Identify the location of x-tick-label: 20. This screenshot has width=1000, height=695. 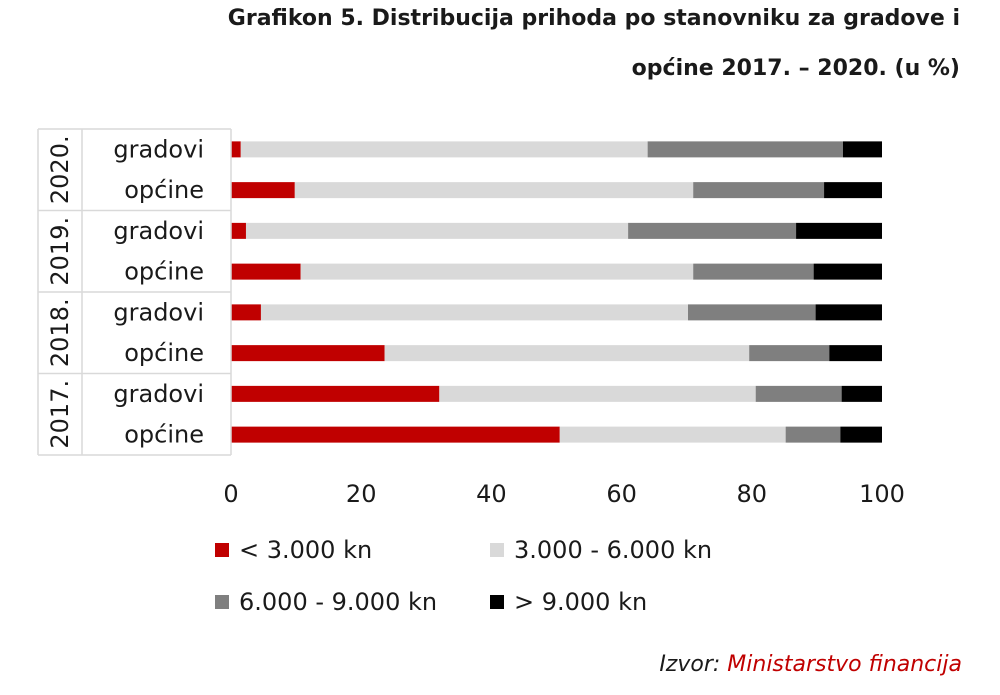
(361, 494).